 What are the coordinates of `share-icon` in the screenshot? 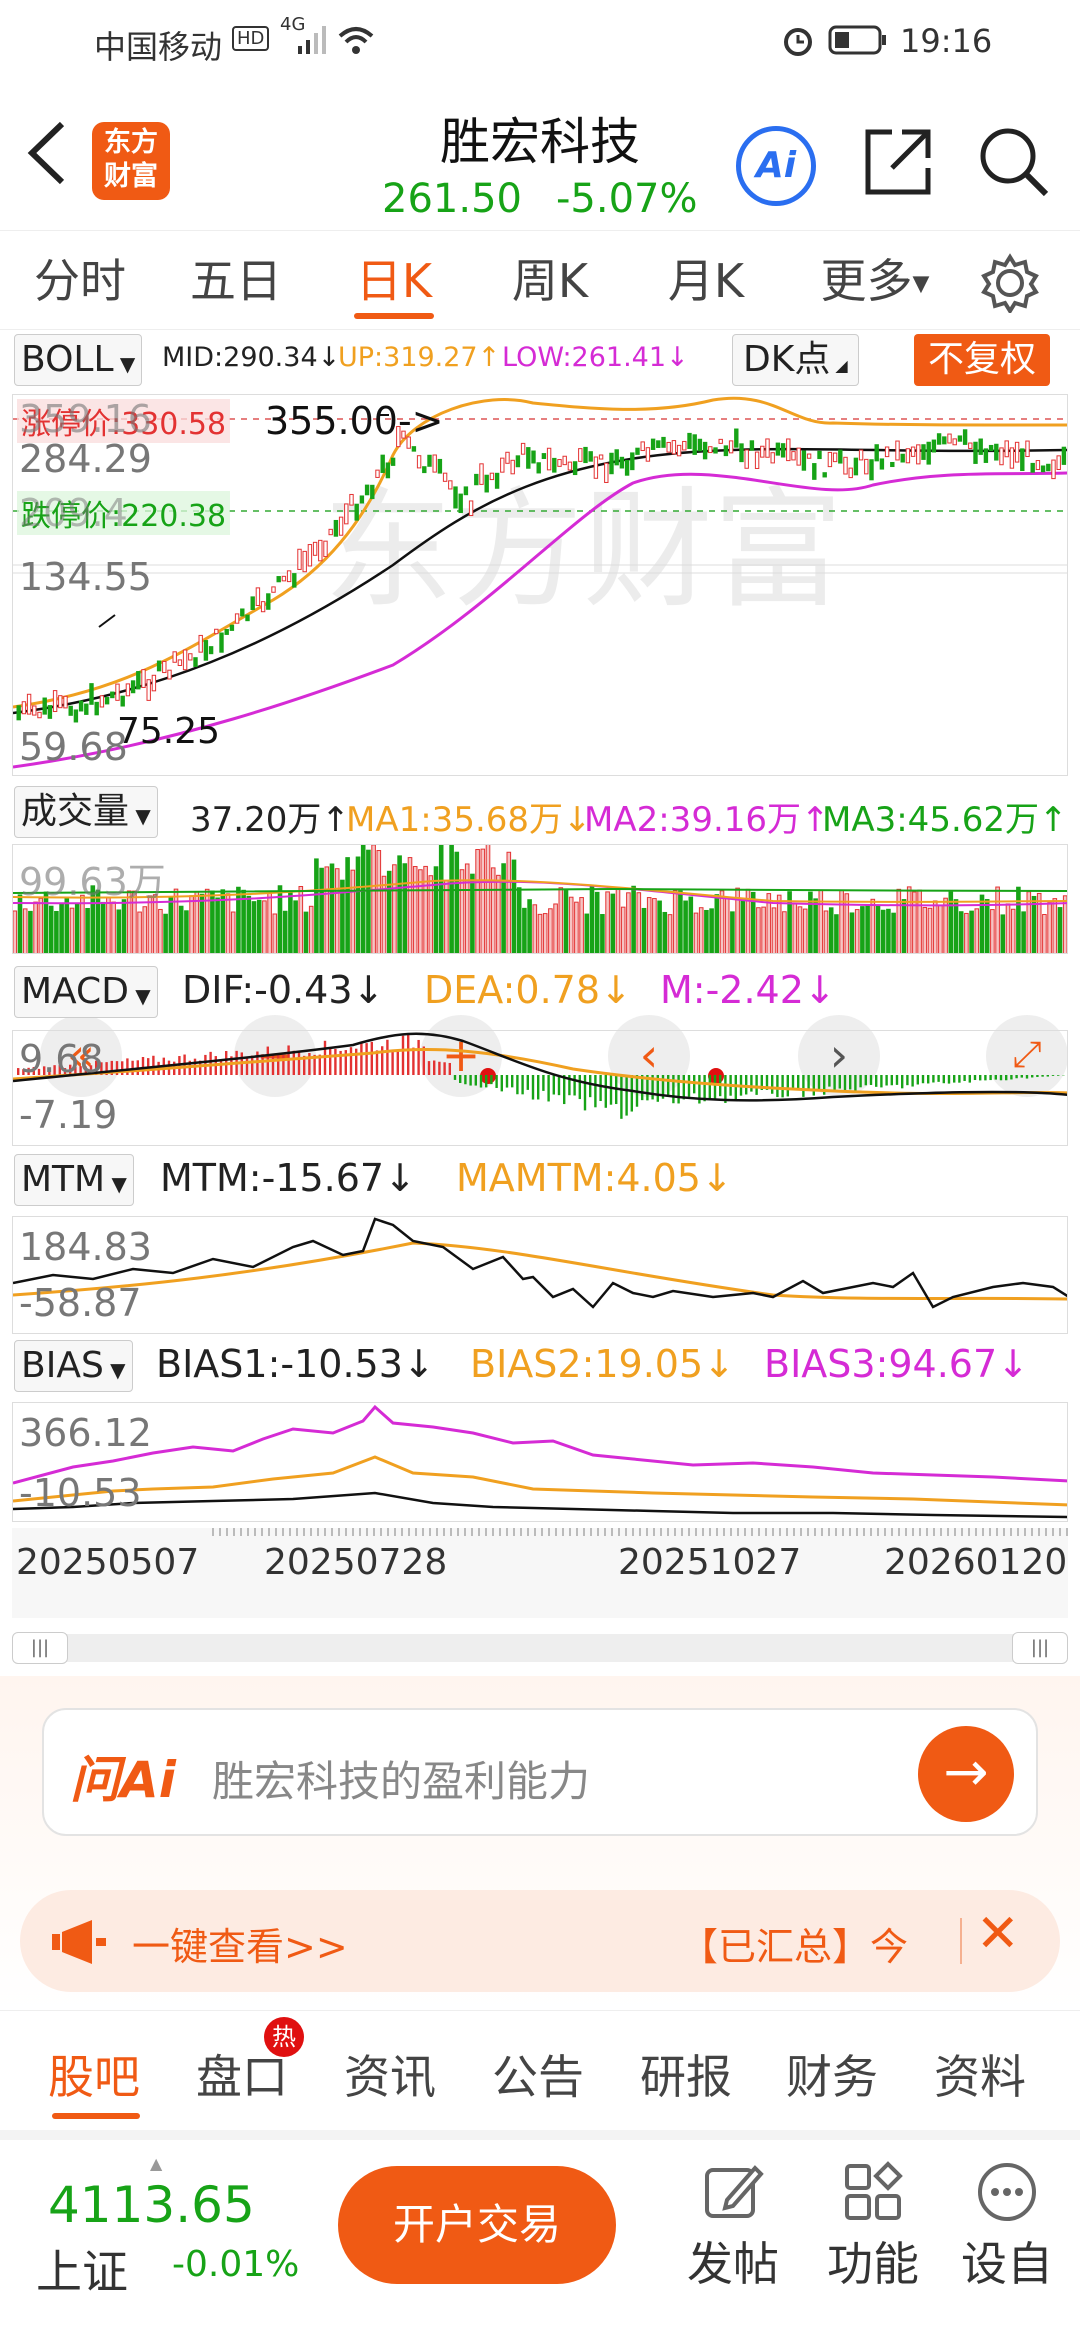 It's located at (898, 162).